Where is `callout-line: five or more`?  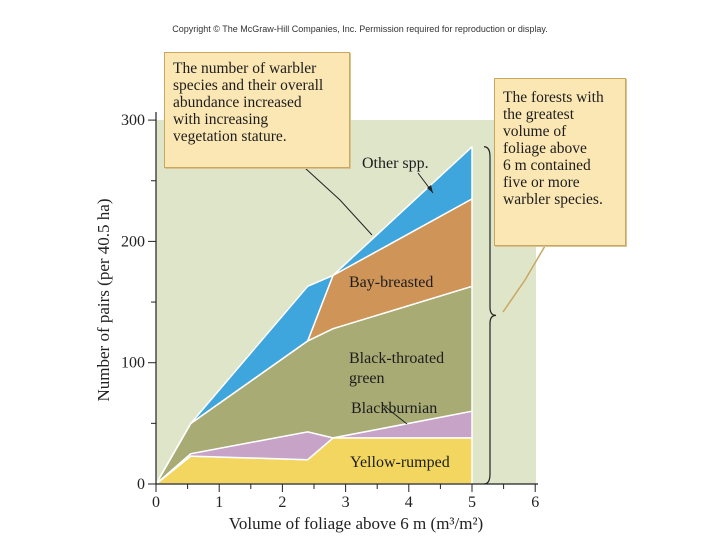 callout-line: five or more is located at coordinates (541, 182).